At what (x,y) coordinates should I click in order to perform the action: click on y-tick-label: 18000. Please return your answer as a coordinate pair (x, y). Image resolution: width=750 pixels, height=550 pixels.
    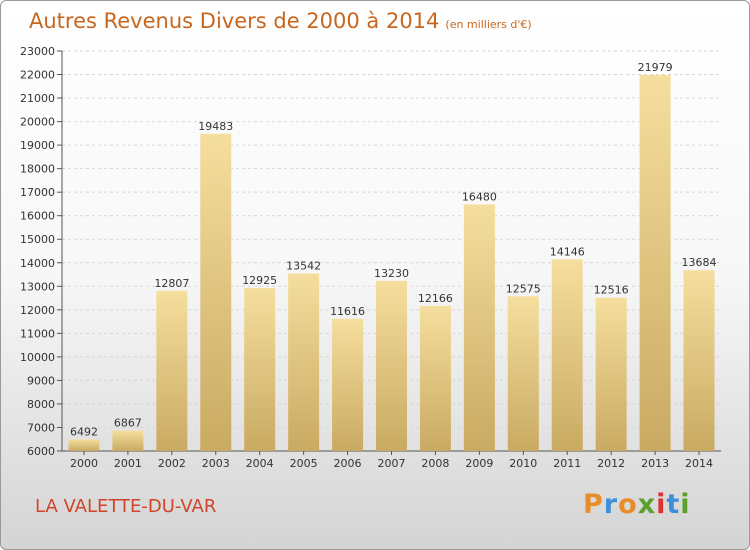
    Looking at the image, I should click on (37, 169).